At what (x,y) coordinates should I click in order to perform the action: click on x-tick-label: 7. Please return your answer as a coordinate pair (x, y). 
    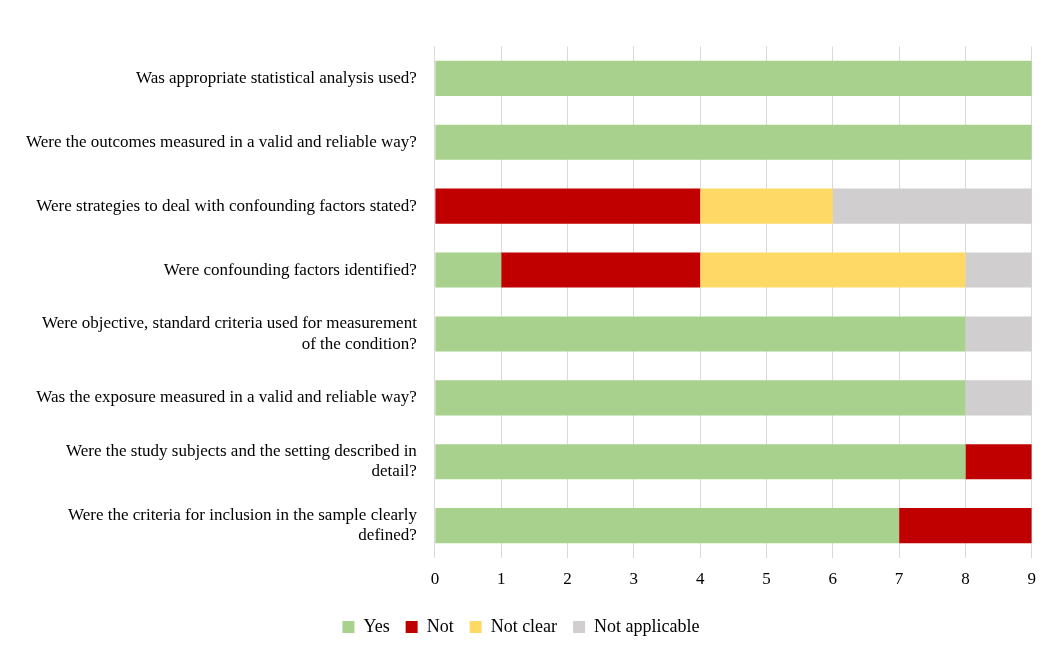
    Looking at the image, I should click on (899, 579).